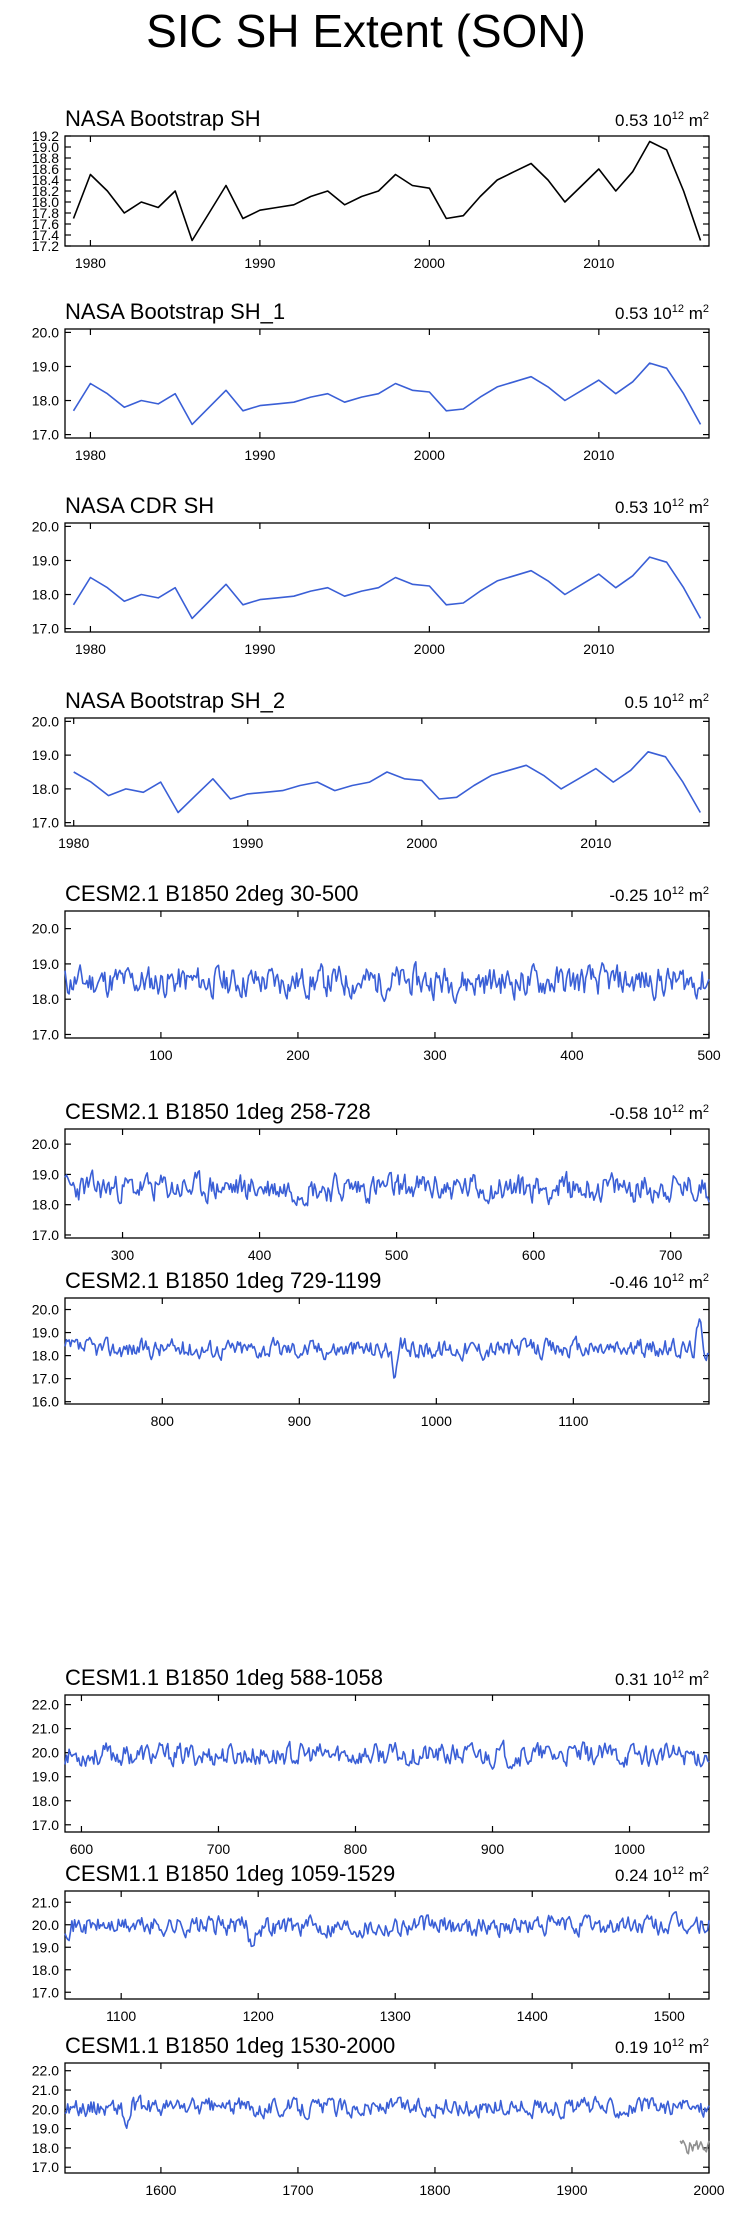 The image size is (732, 2221). What do you see at coordinates (45, 1402) in the screenshot?
I see `y-tick-label: 16.0` at bounding box center [45, 1402].